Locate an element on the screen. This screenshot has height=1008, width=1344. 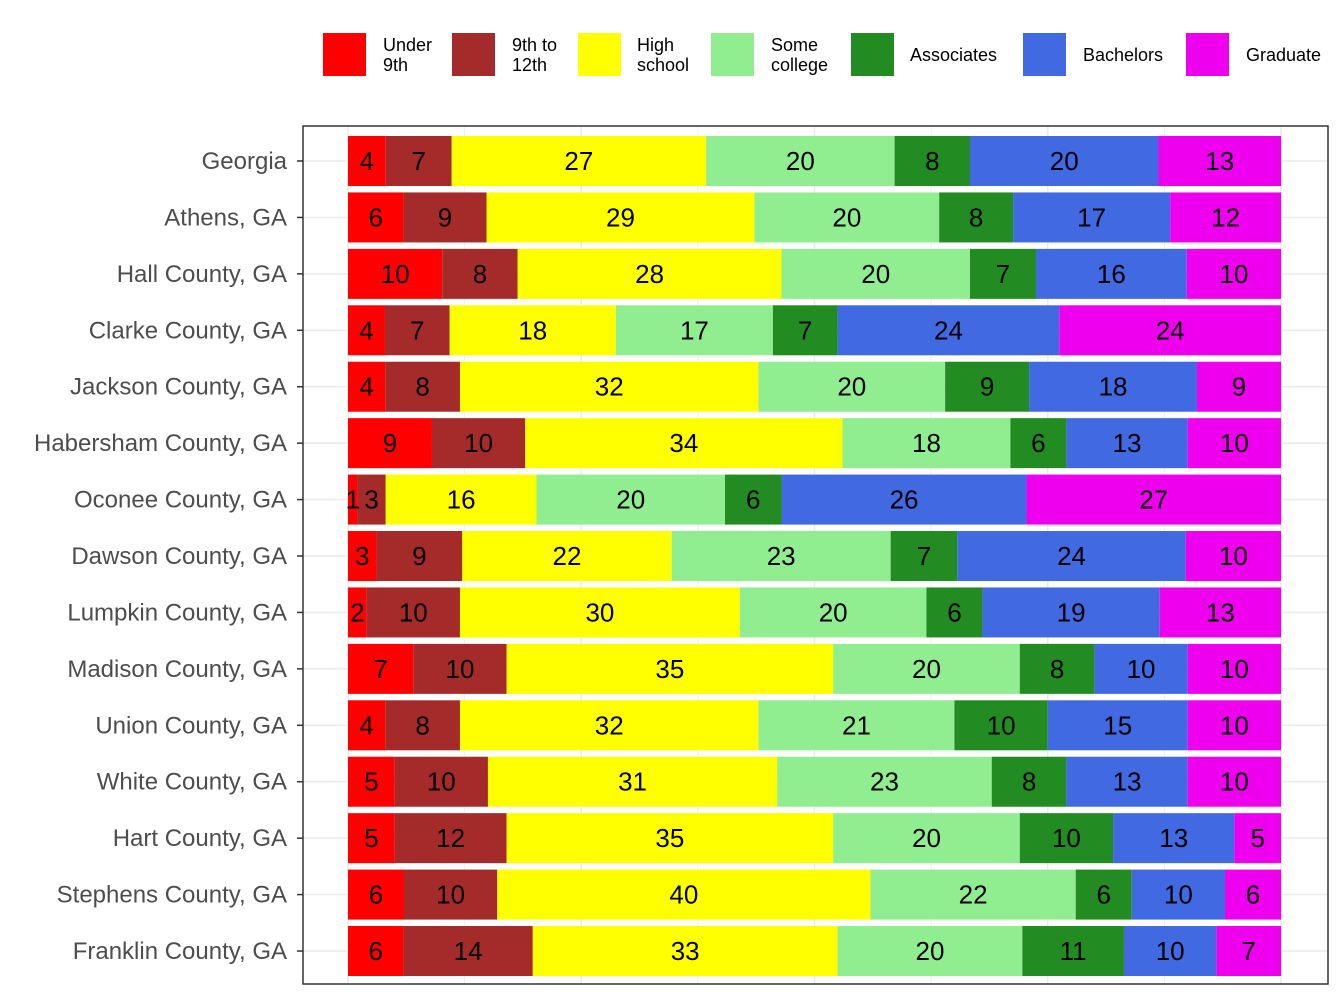
data-label: 18 is located at coordinates (1113, 387).